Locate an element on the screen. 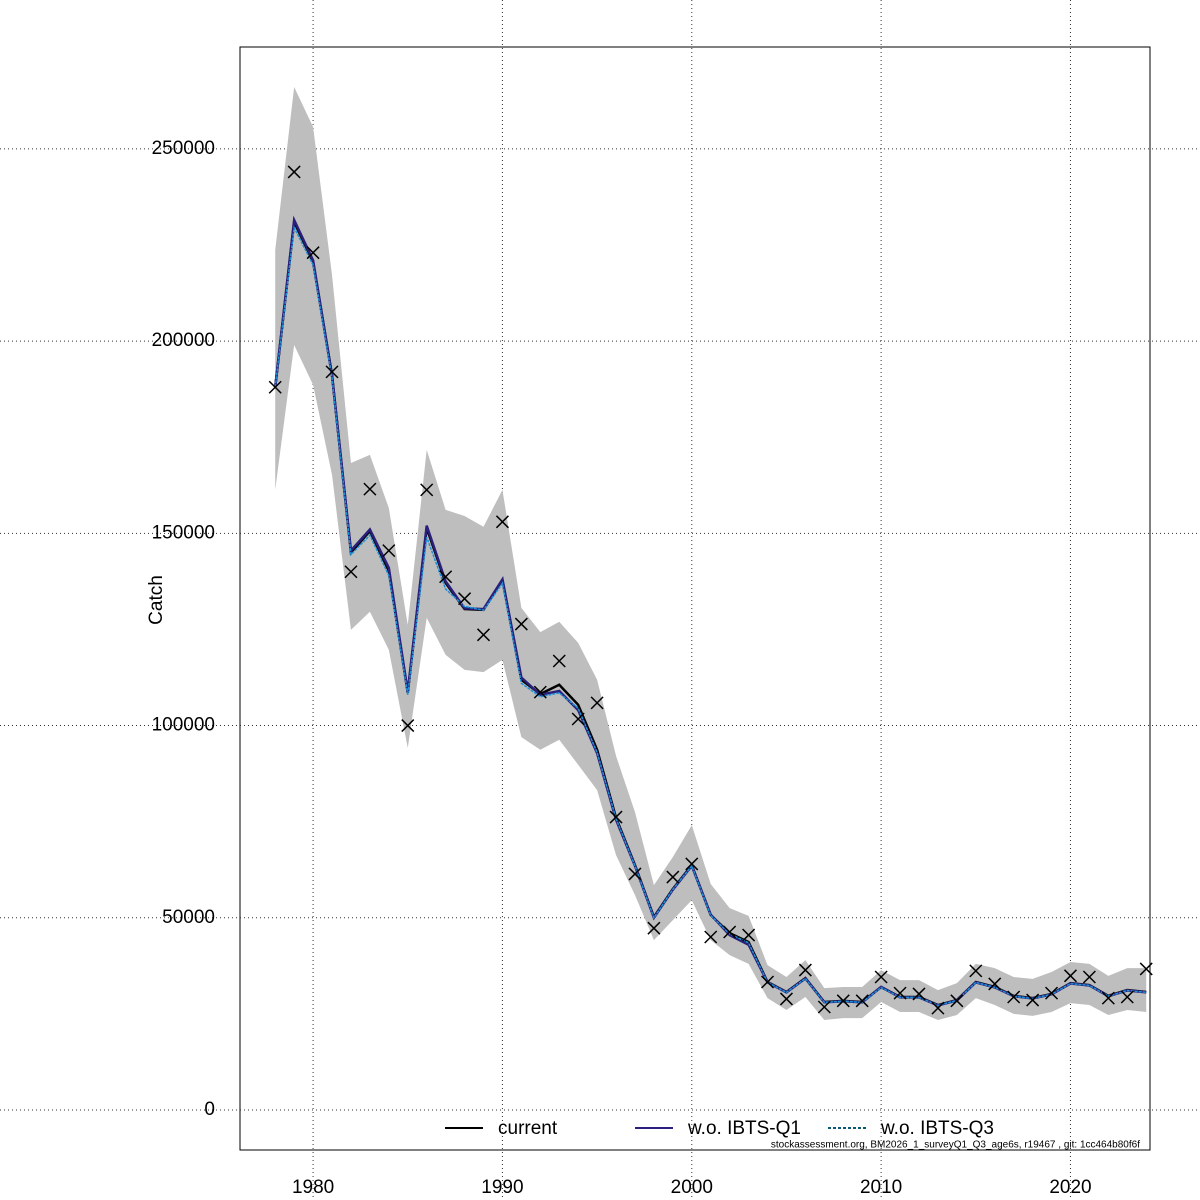  x-tick-label: 2010 is located at coordinates (881, 1187).